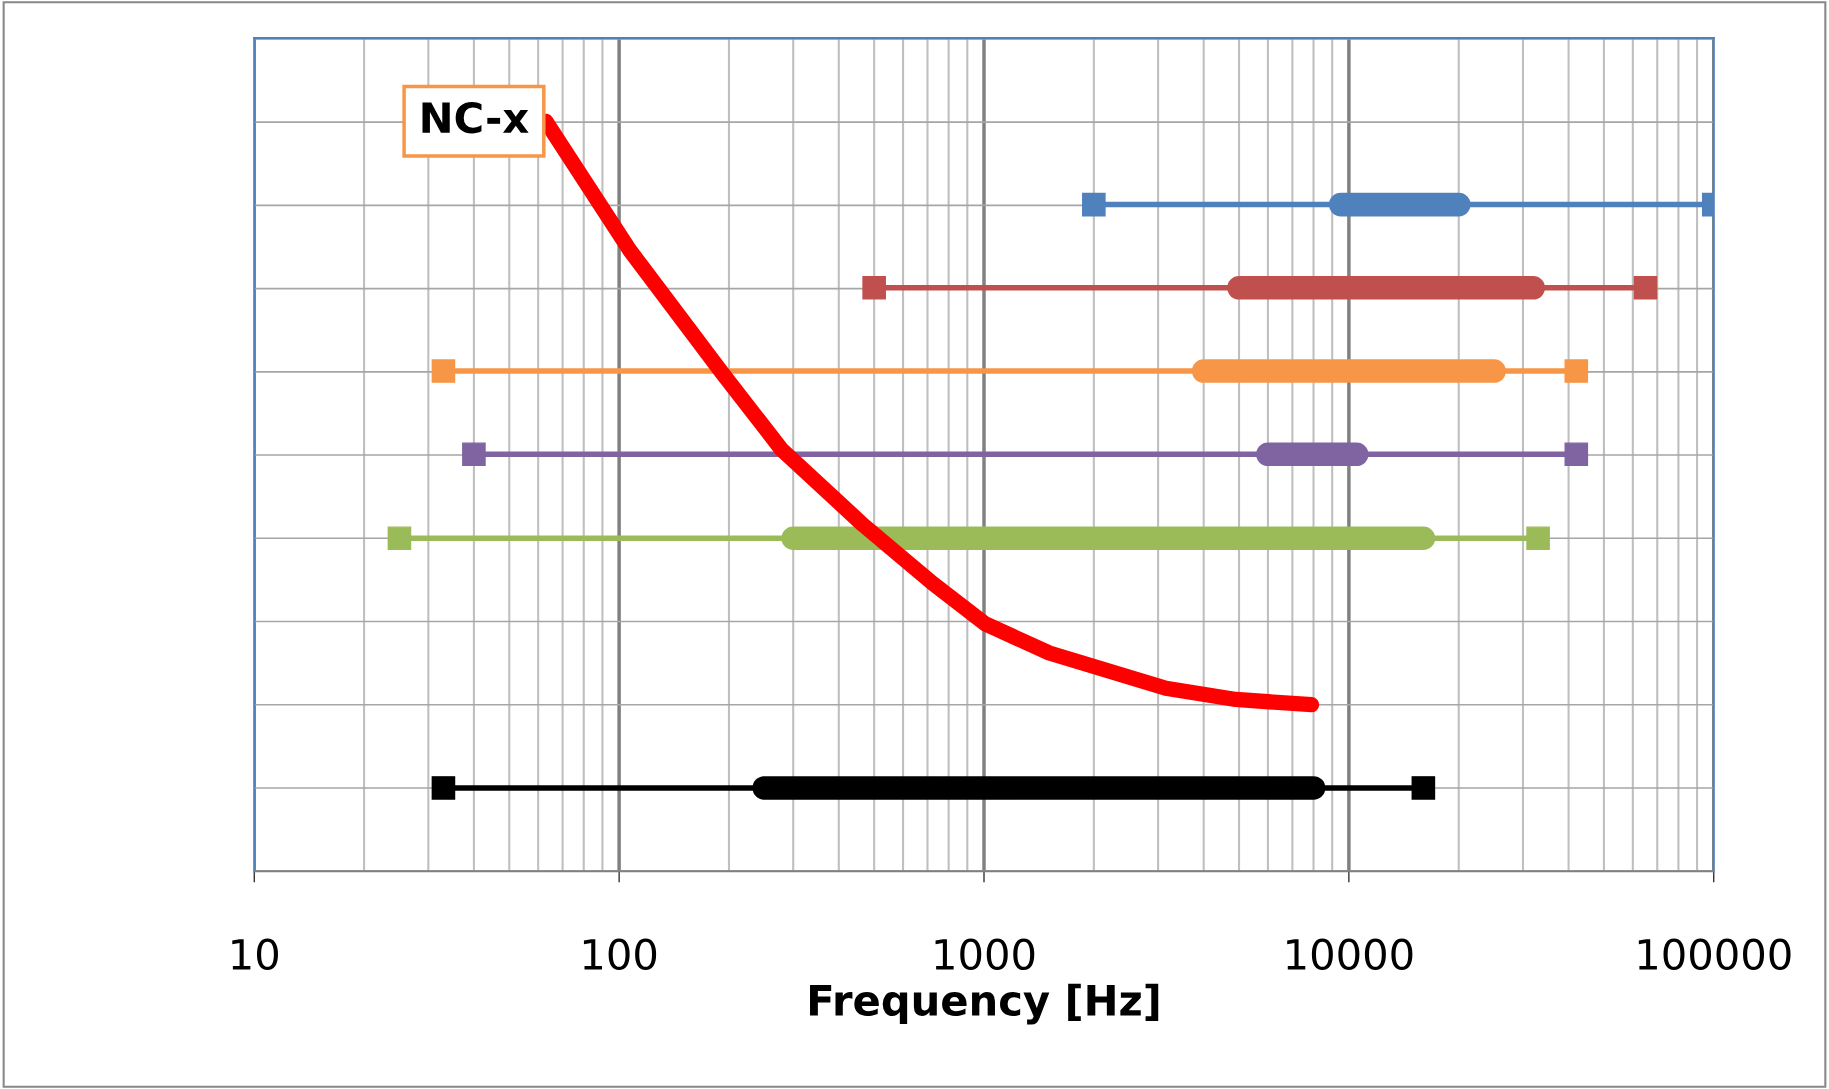 Image resolution: width=1829 pixels, height=1089 pixels. What do you see at coordinates (1714, 954) in the screenshot?
I see `x-tick-label: 100000` at bounding box center [1714, 954].